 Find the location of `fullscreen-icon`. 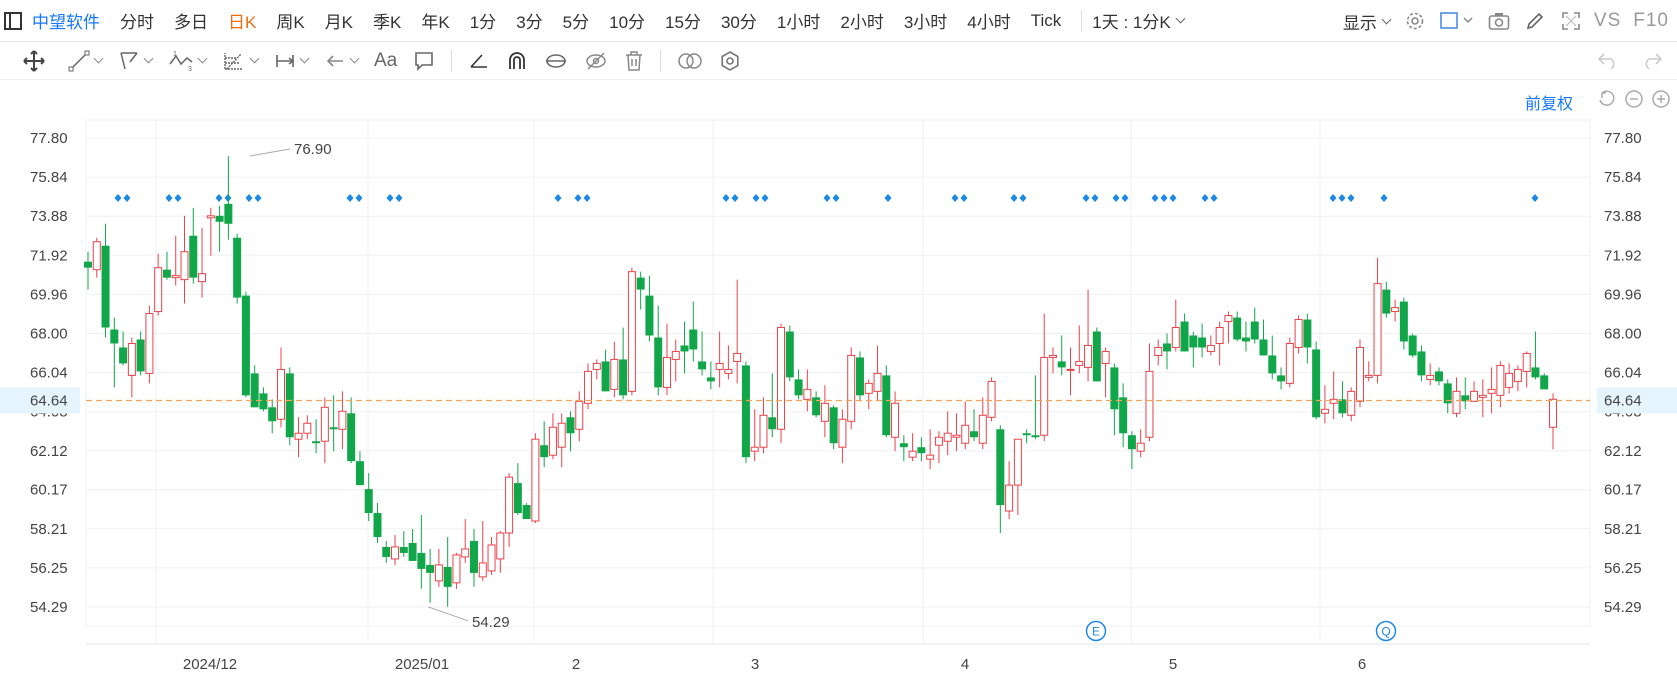

fullscreen-icon is located at coordinates (1571, 21).